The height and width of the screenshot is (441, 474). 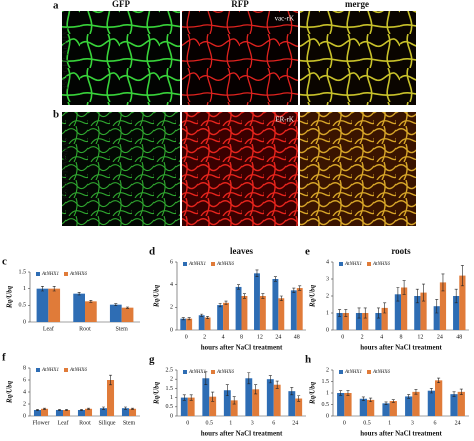 I want to click on x-tick-label: 0.5, so click(x=210, y=423).